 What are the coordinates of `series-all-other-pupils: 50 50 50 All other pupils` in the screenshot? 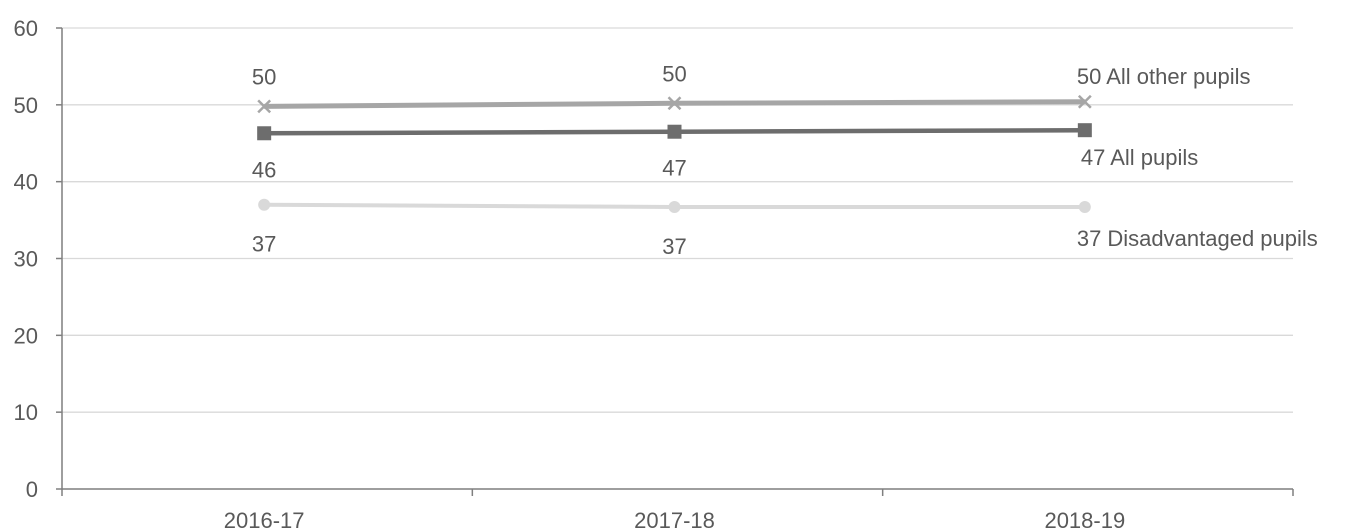 It's located at (751, 87).